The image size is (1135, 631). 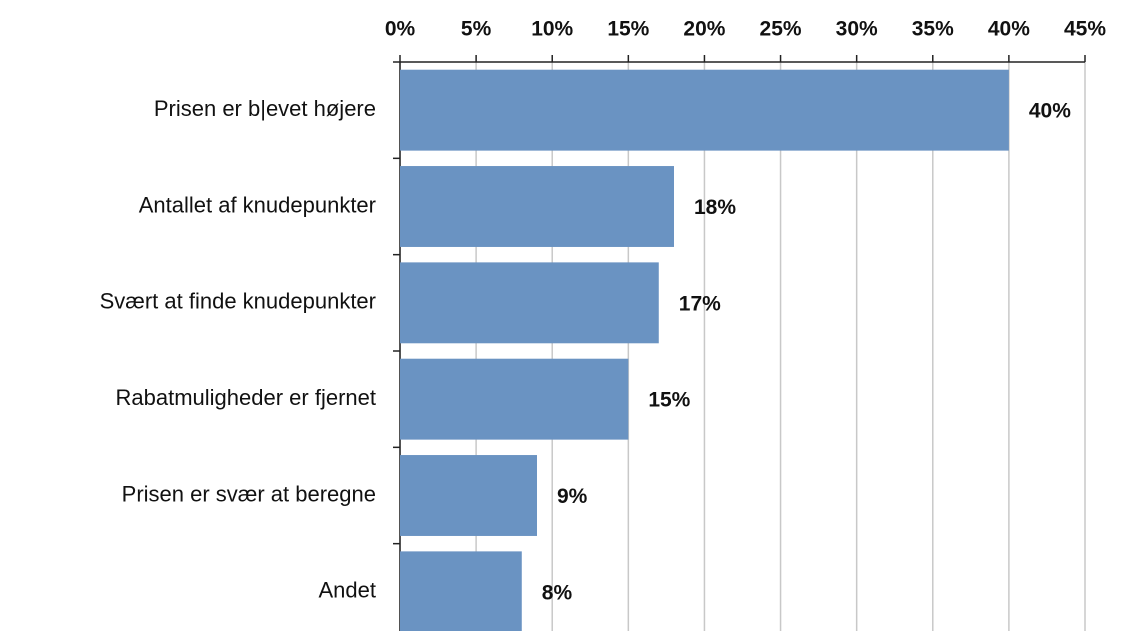 I want to click on x-tick-label: 10%, so click(x=552, y=29).